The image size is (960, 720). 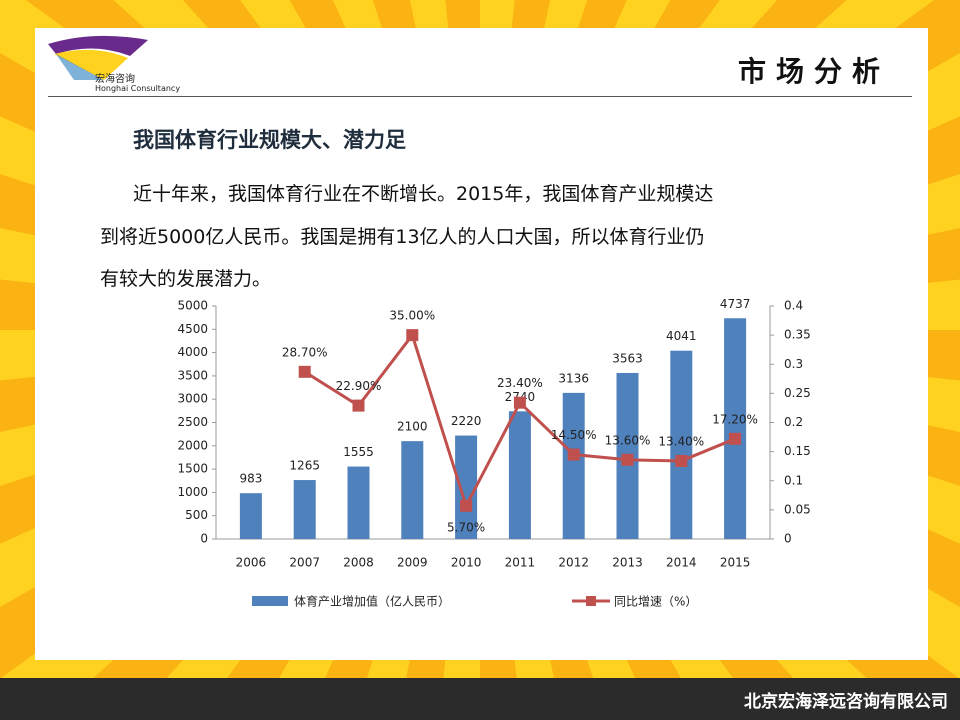 What do you see at coordinates (627, 563) in the screenshot?
I see `x-tick-label: 2013` at bounding box center [627, 563].